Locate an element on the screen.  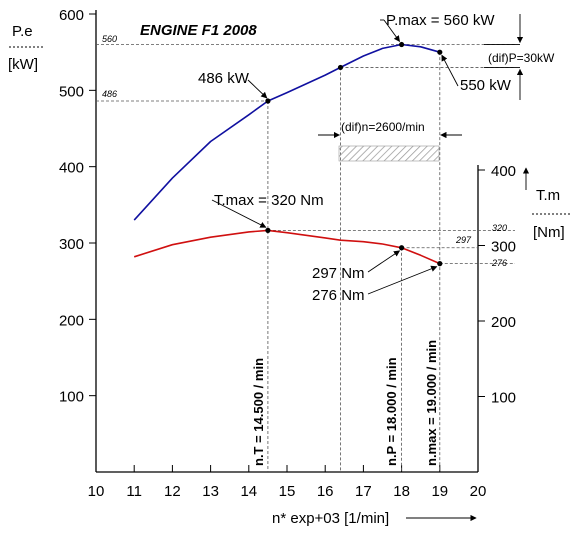
y-left-tick-label: 600 is located at coordinates (71, 15).